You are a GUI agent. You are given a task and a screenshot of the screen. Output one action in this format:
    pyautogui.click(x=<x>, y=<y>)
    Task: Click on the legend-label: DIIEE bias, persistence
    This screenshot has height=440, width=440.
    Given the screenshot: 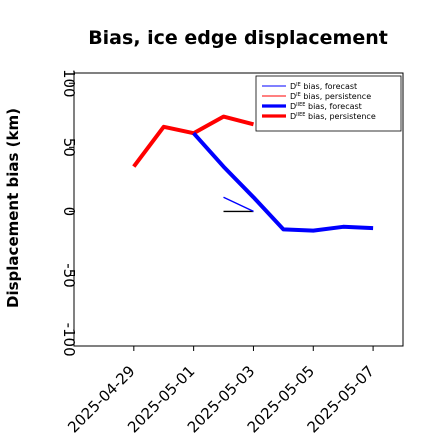 What is the action you would take?
    pyautogui.click(x=333, y=116)
    